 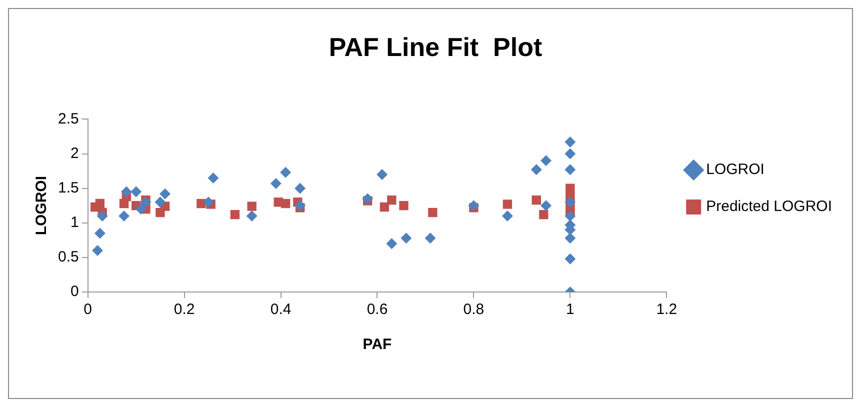 I want to click on y-tick-label: 2, so click(x=74, y=153).